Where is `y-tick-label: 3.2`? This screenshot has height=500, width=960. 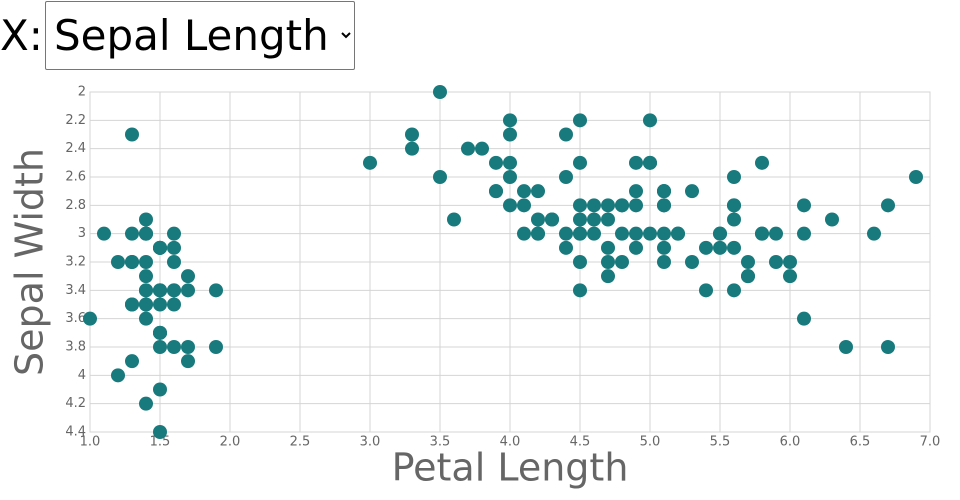
y-tick-label: 3.2 is located at coordinates (75, 262).